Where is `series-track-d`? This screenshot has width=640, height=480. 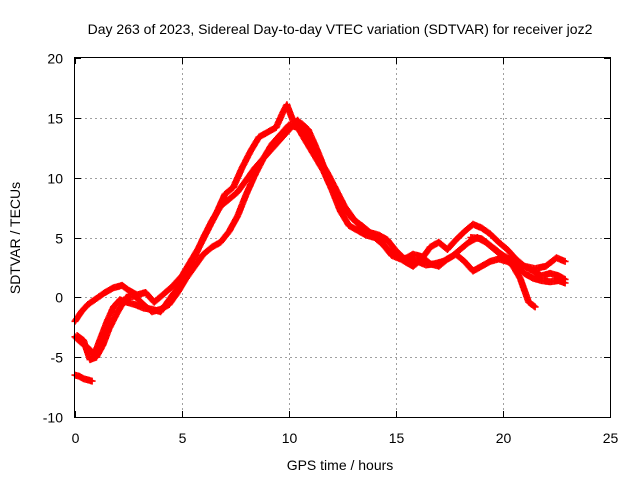 series-track-d is located at coordinates (83, 378).